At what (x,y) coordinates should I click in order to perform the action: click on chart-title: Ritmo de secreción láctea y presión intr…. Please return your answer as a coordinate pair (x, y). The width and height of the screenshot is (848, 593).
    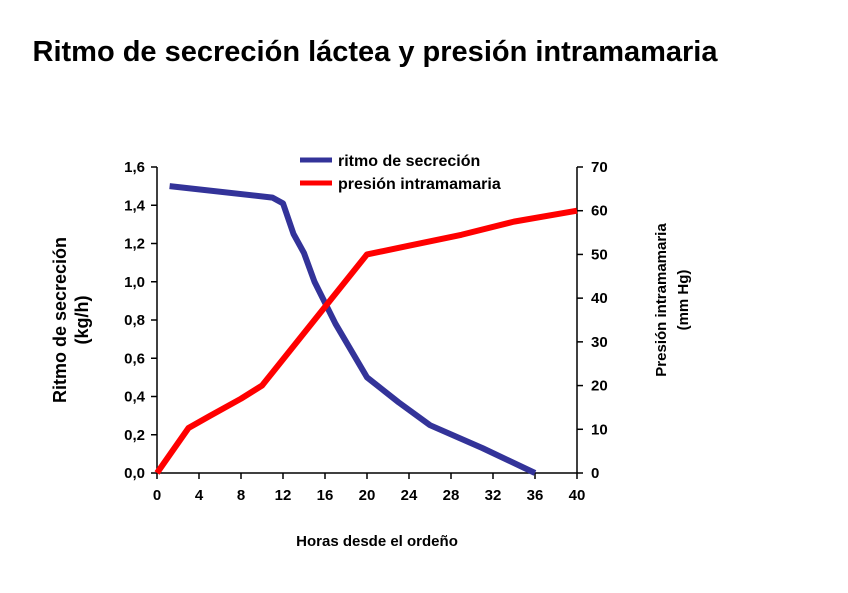
    Looking at the image, I should click on (375, 52).